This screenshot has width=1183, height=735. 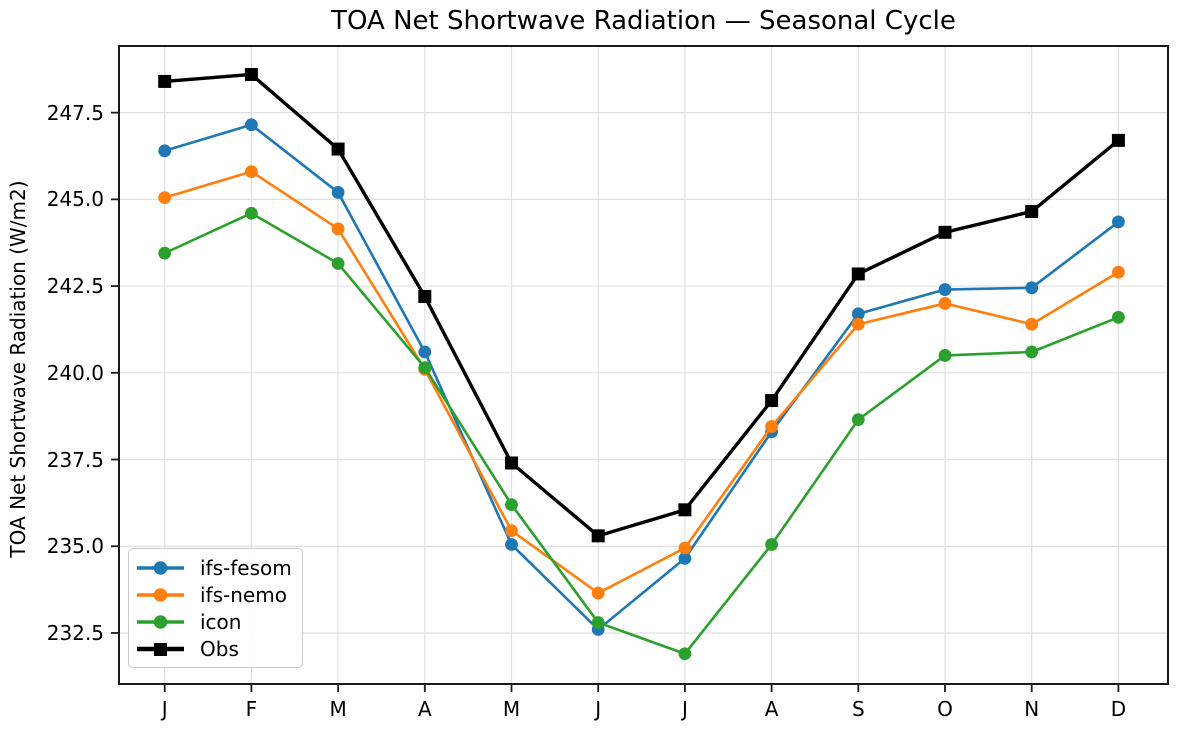 I want to click on y-tick-label: 245.0, so click(x=75, y=199).